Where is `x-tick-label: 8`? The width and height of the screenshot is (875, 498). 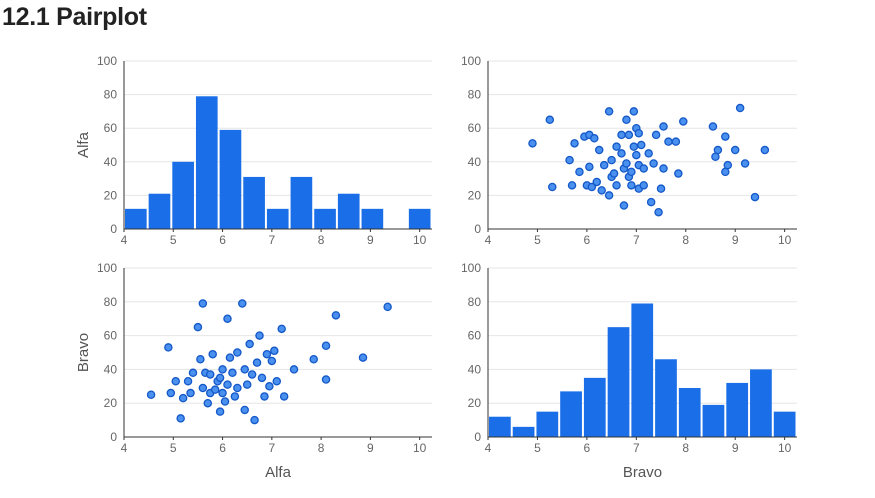 x-tick-label: 8 is located at coordinates (685, 240).